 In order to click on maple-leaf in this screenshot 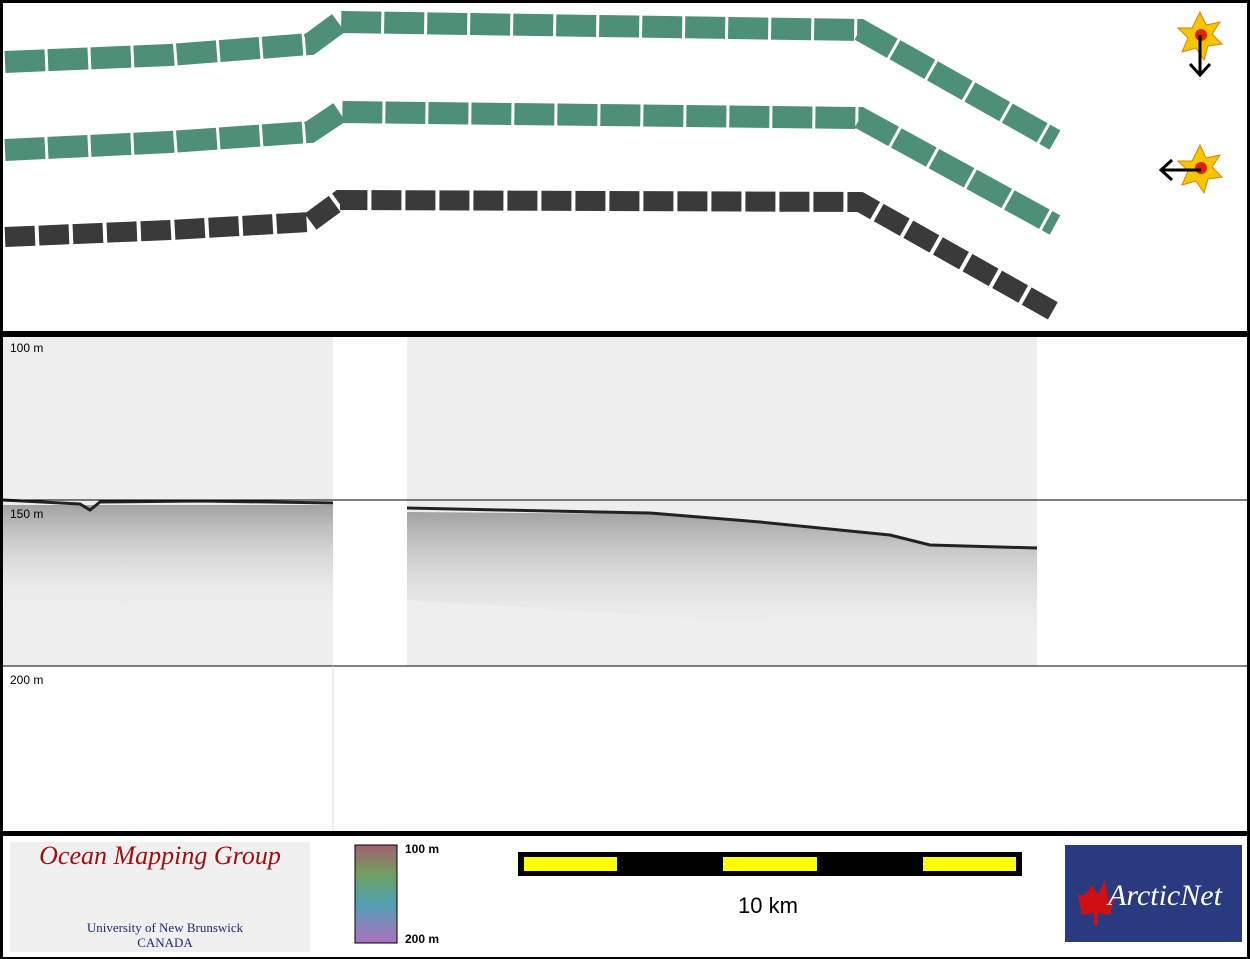, I will do `click(1096, 902)`.